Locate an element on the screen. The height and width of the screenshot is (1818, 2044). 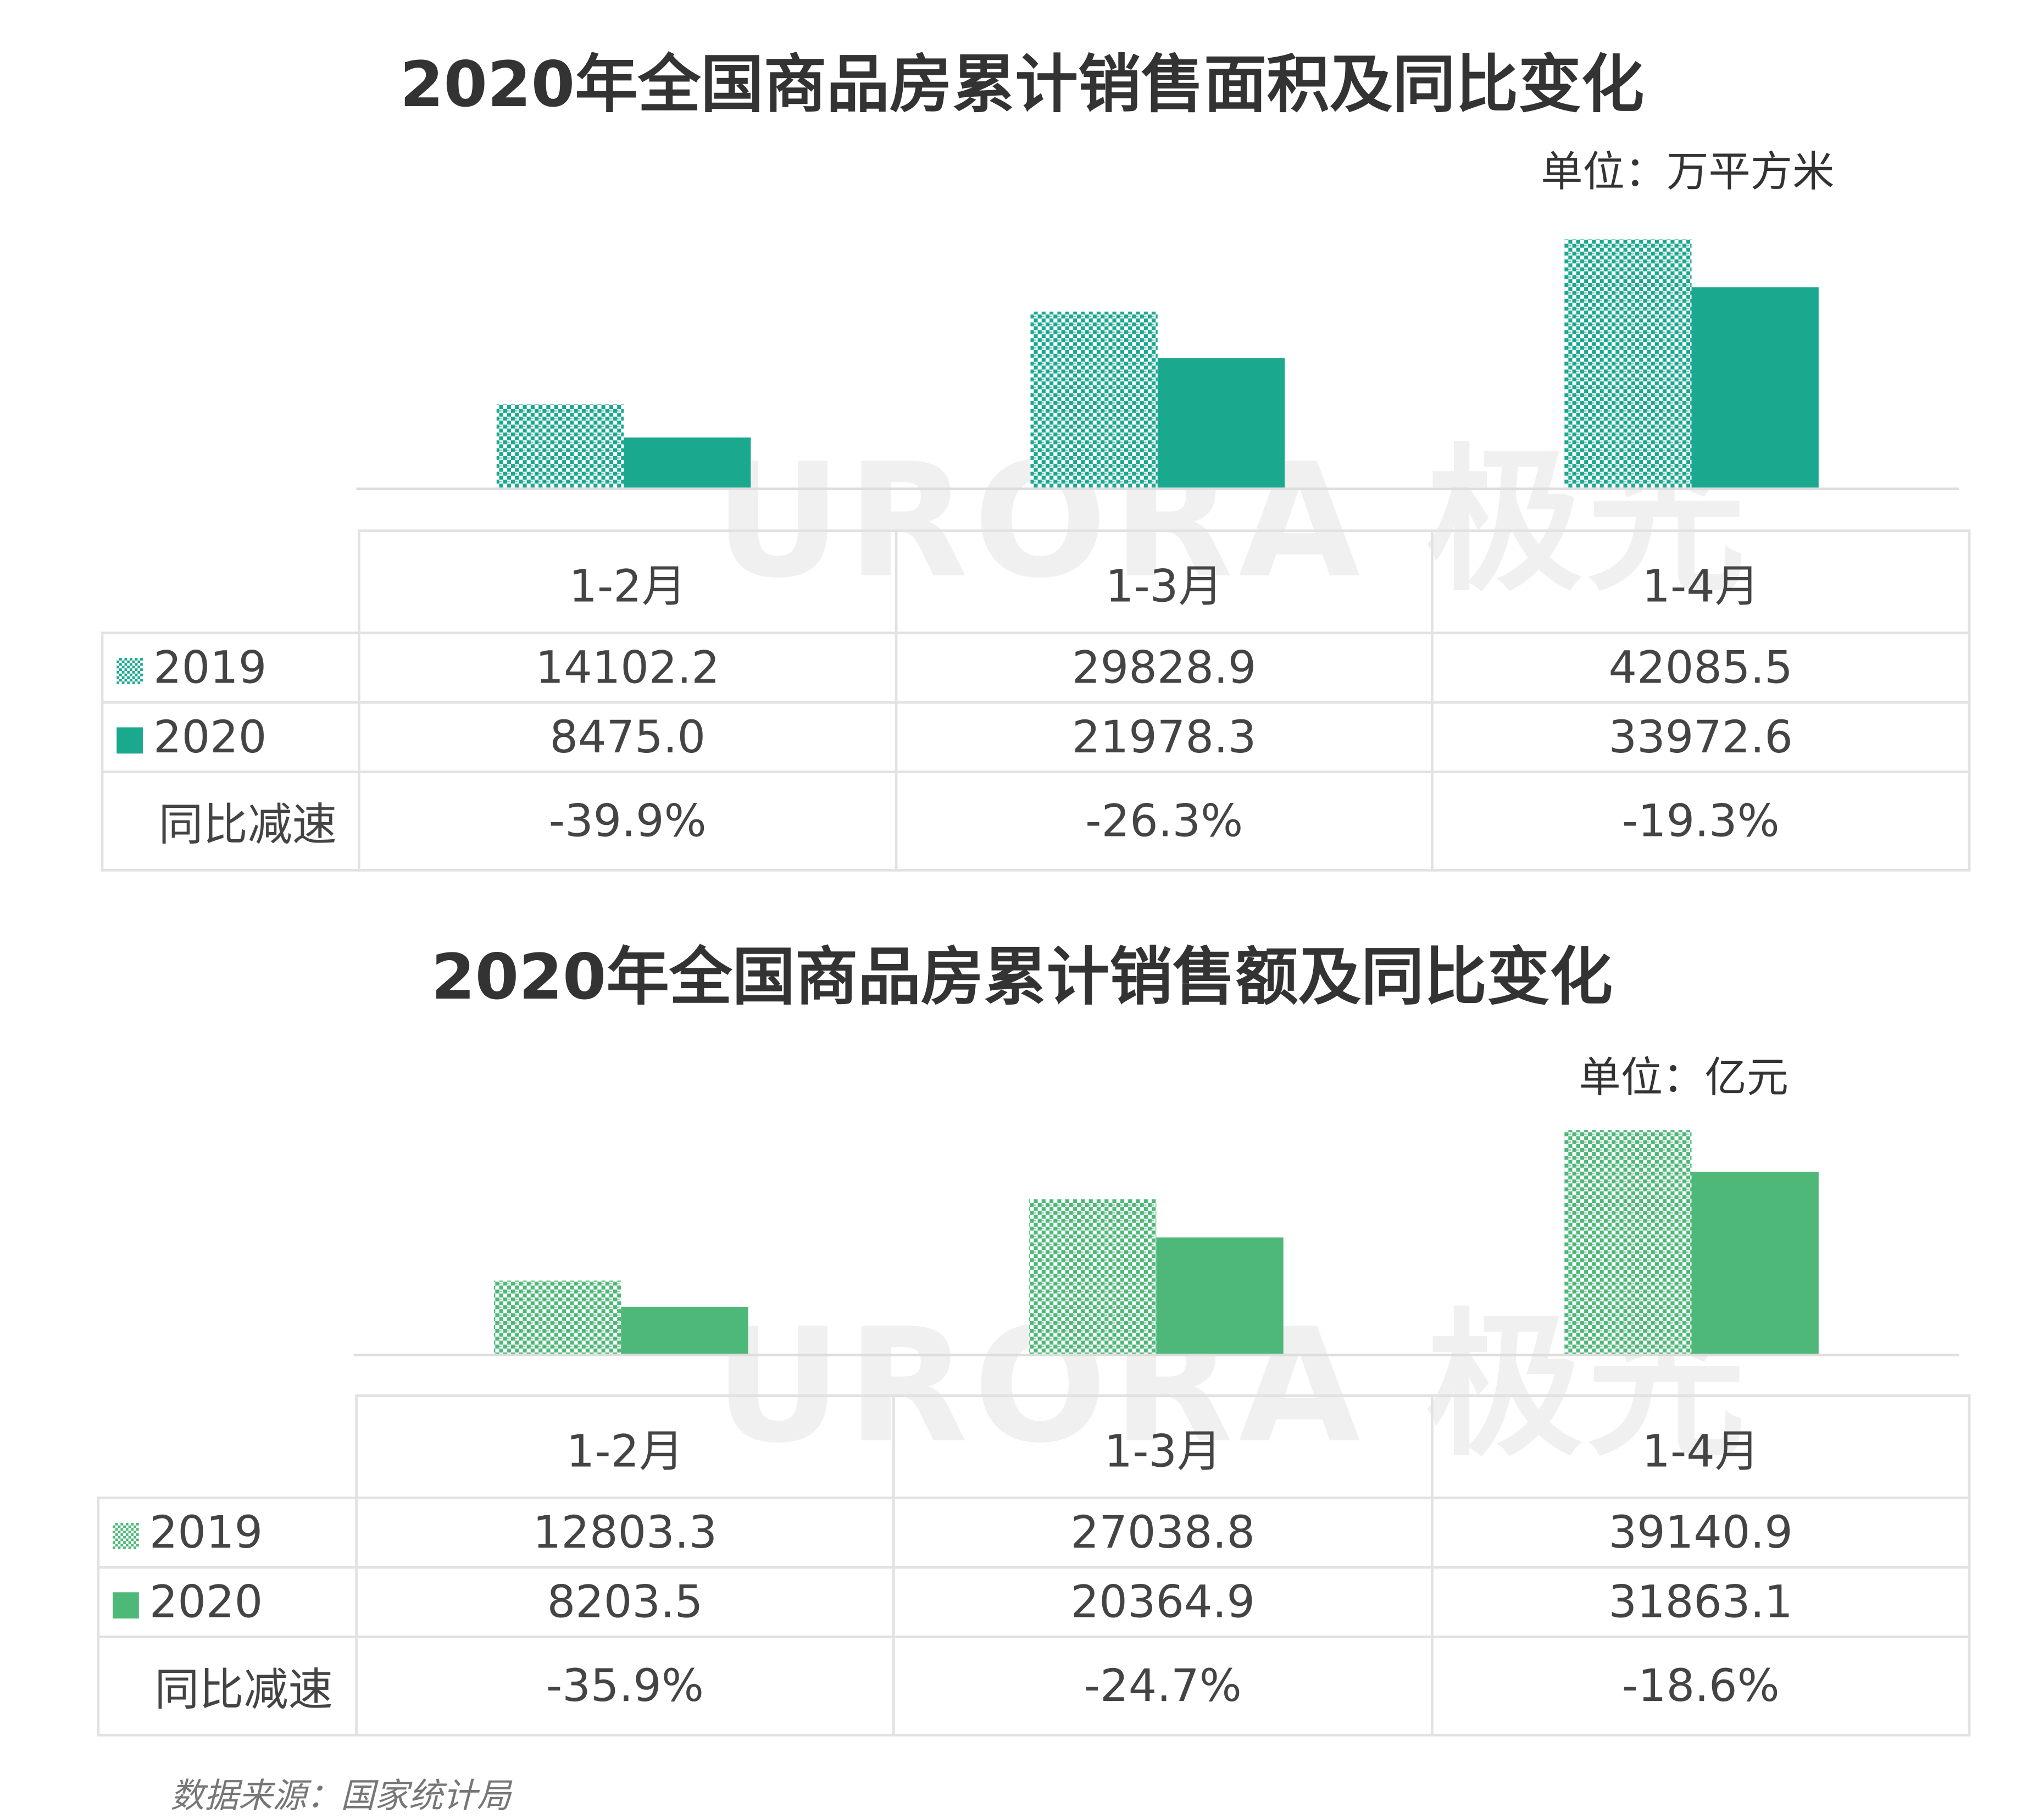
data-cell: 31863.1 is located at coordinates (1700, 1602).